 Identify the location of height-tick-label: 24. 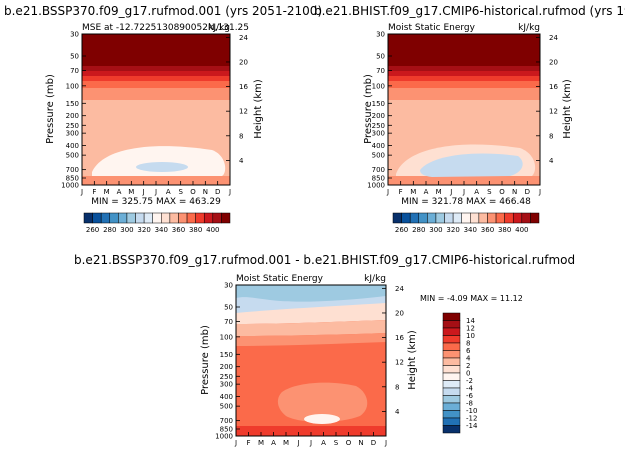
(399, 289).